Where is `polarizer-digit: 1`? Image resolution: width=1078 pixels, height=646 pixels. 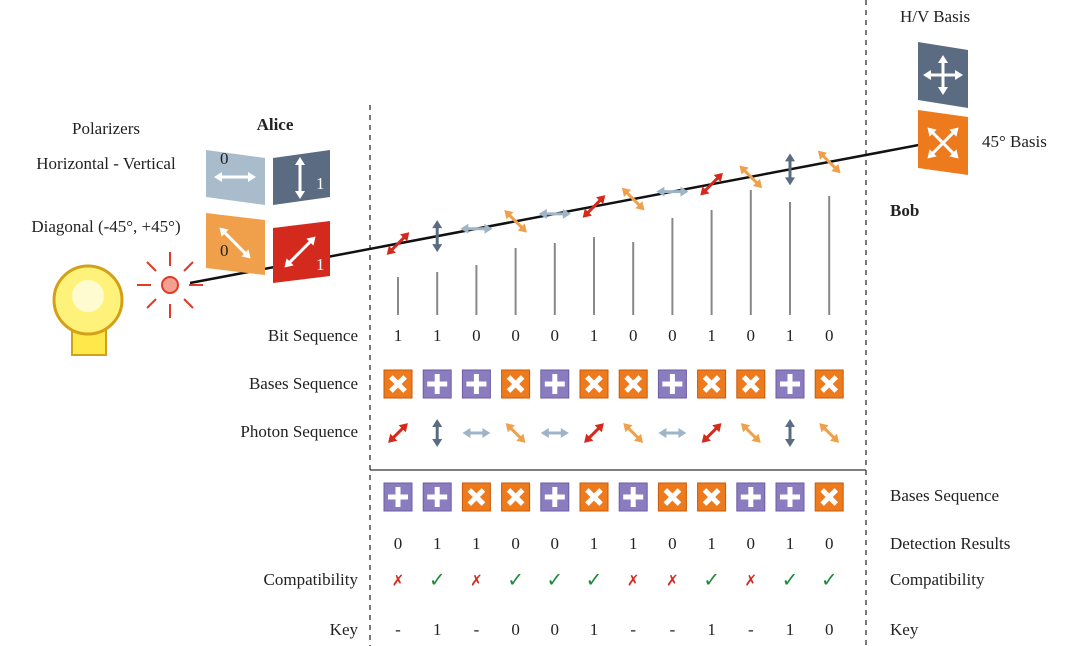
polarizer-digit: 1 is located at coordinates (320, 264).